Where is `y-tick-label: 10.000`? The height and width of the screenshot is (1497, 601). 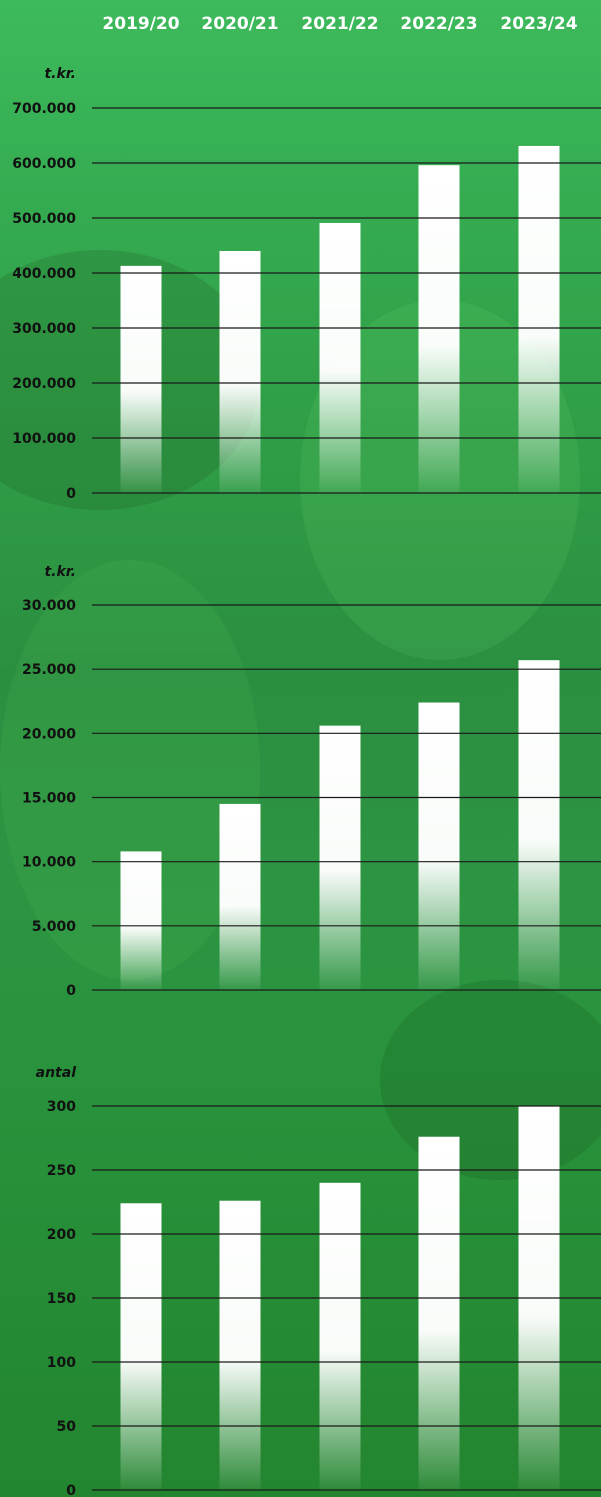 y-tick-label: 10.000 is located at coordinates (49, 863).